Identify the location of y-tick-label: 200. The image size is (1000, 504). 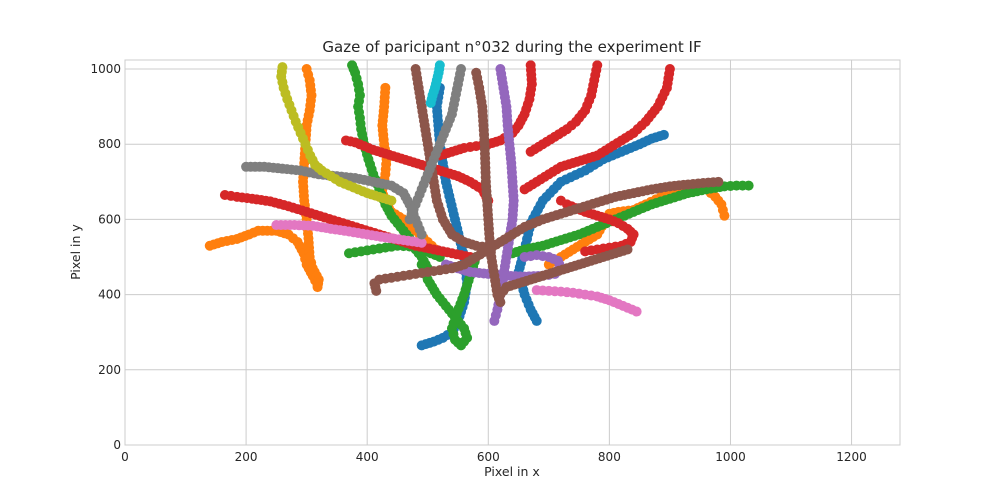
(109, 370).